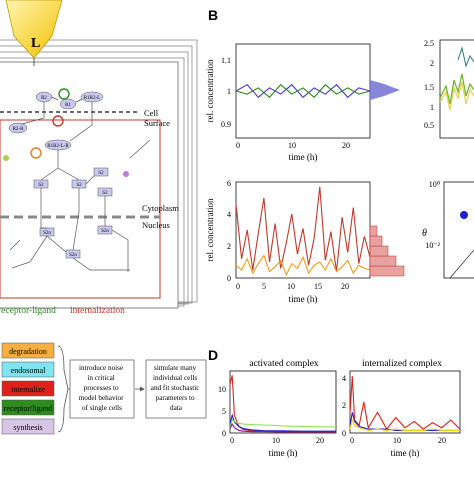 The width and height of the screenshot is (474, 479). I want to click on legend-brace, so click(63, 389).